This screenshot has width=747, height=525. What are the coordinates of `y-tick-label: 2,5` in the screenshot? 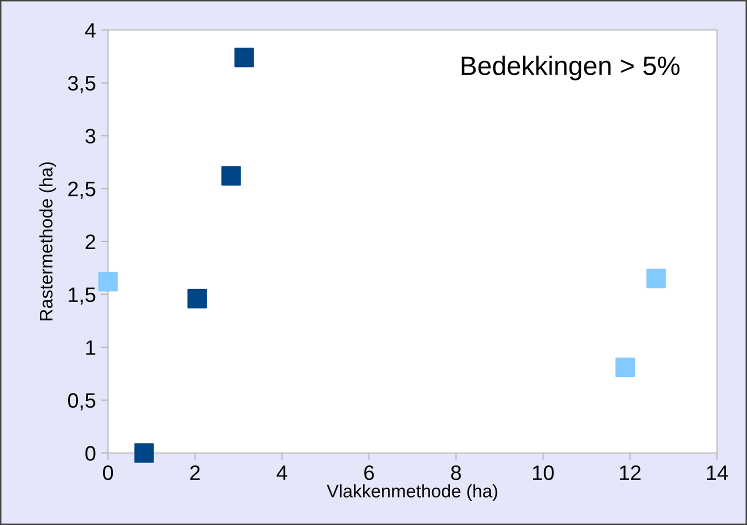 It's located at (82, 190).